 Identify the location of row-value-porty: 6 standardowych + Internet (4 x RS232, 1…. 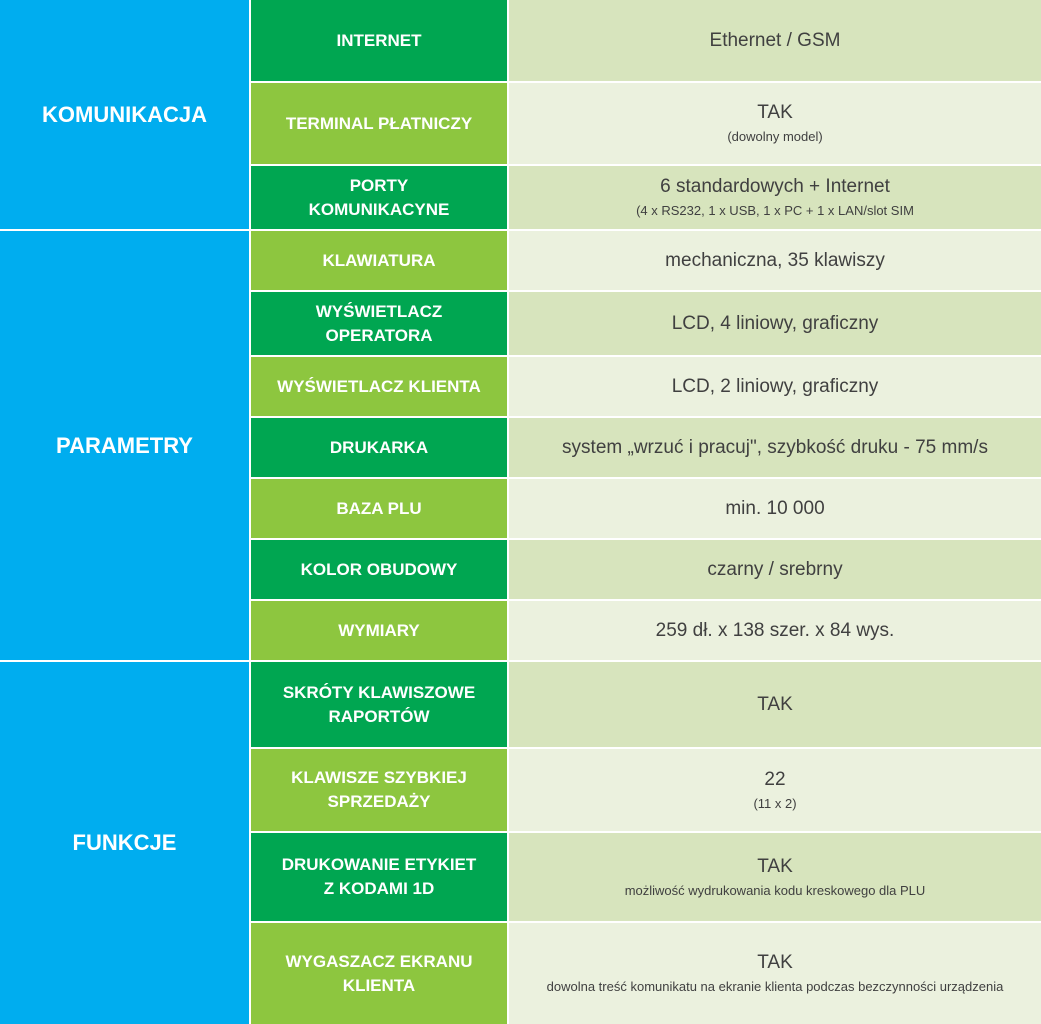
(775, 197).